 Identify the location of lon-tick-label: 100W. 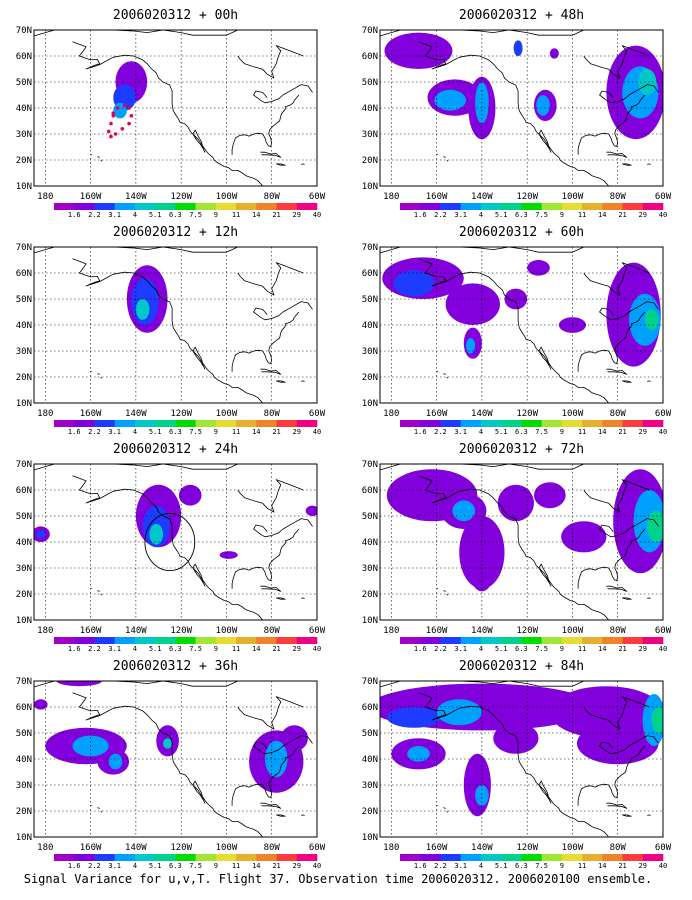
(573, 414).